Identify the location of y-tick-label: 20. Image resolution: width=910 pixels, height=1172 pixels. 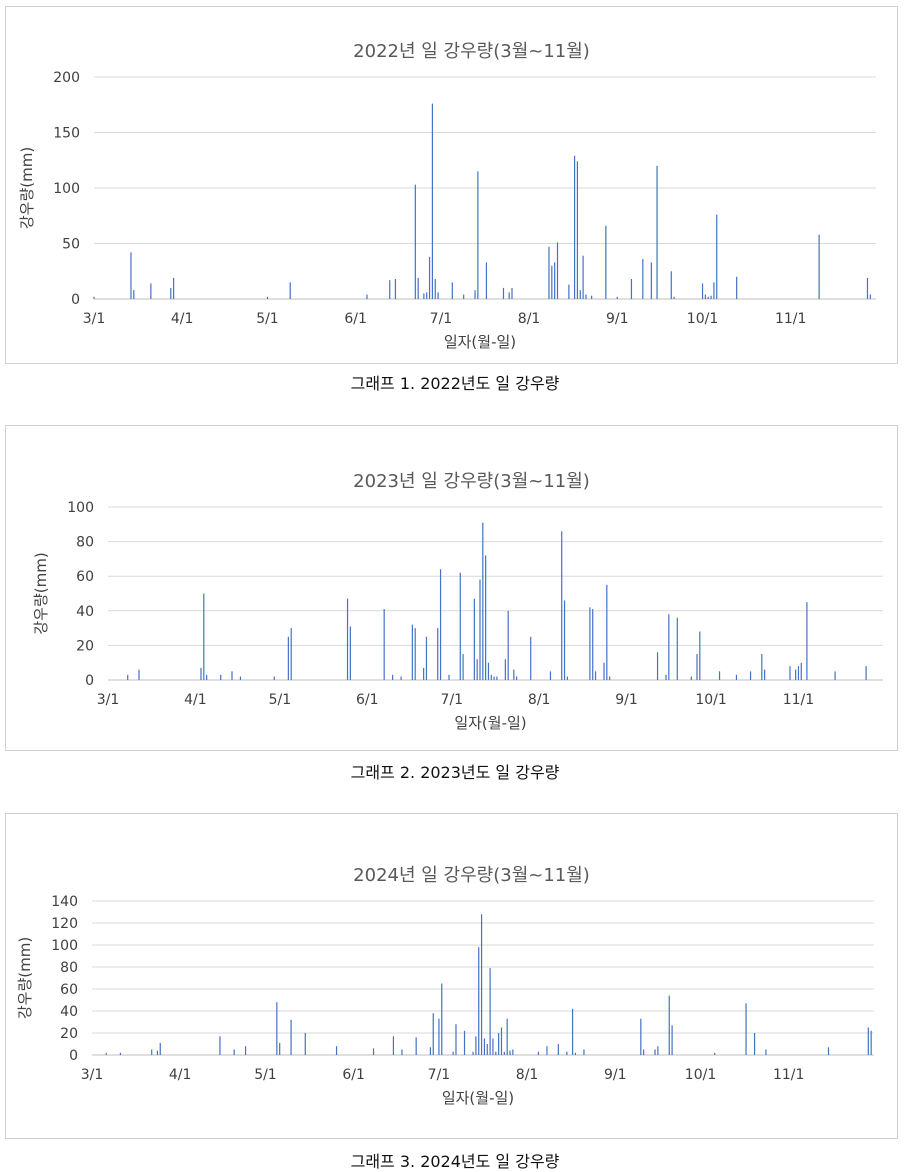
(69, 1034).